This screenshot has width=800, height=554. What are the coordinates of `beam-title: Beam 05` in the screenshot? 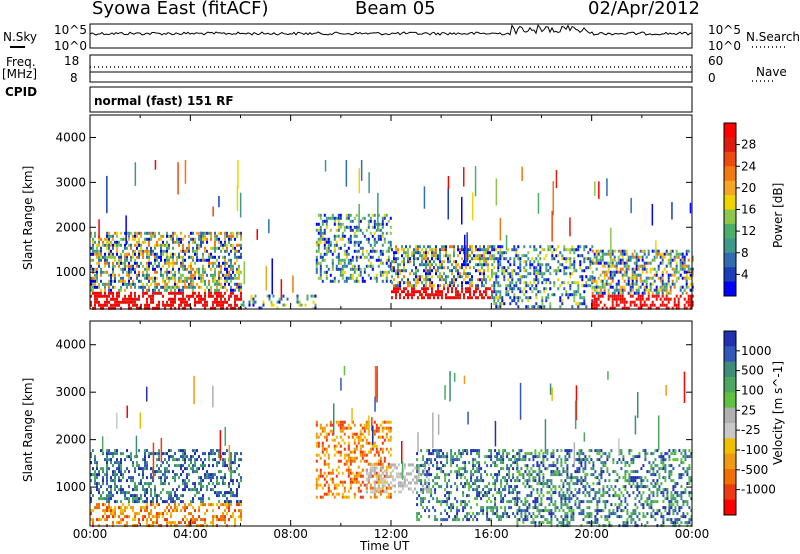 It's located at (395, 9).